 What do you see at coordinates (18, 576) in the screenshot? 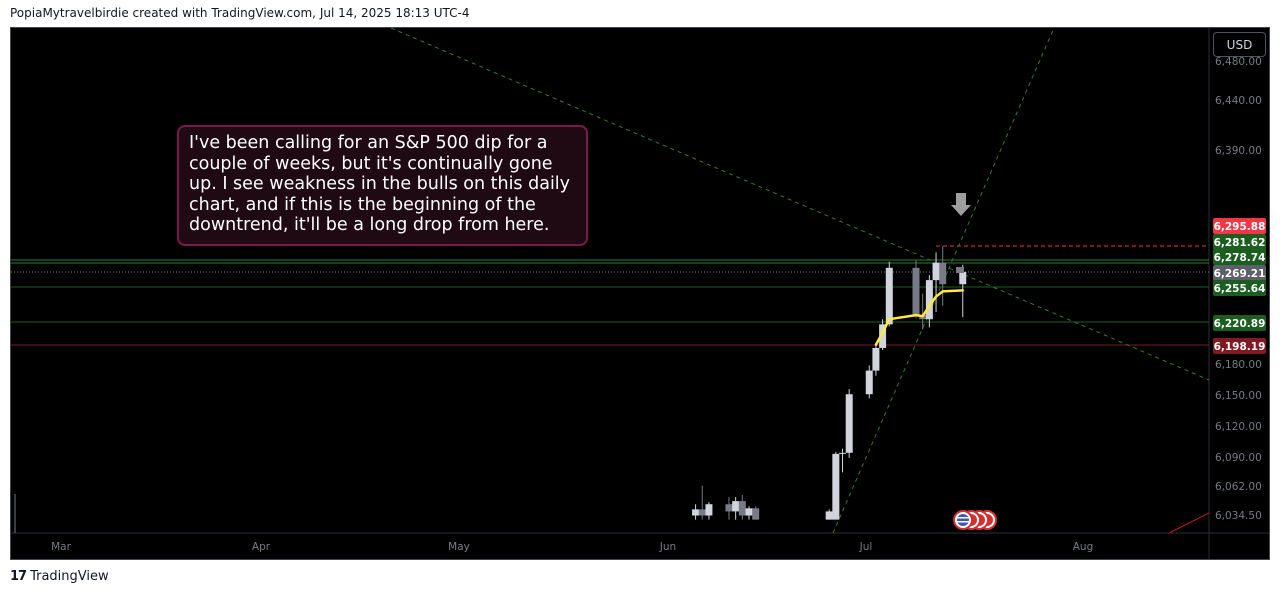
I see `tradingview-logo-icon: 17` at bounding box center [18, 576].